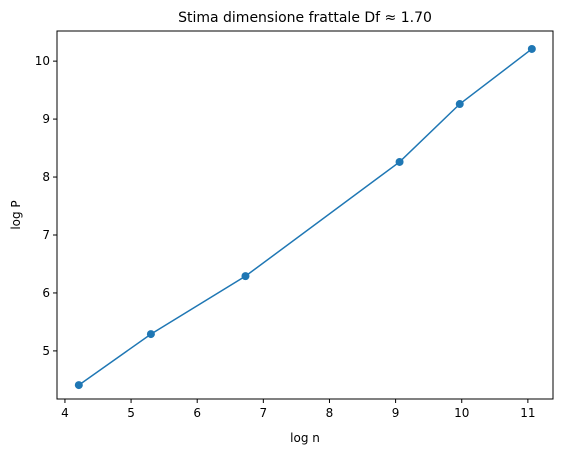 This screenshot has height=455, width=562. I want to click on y-tick-label: 6, so click(46, 293).